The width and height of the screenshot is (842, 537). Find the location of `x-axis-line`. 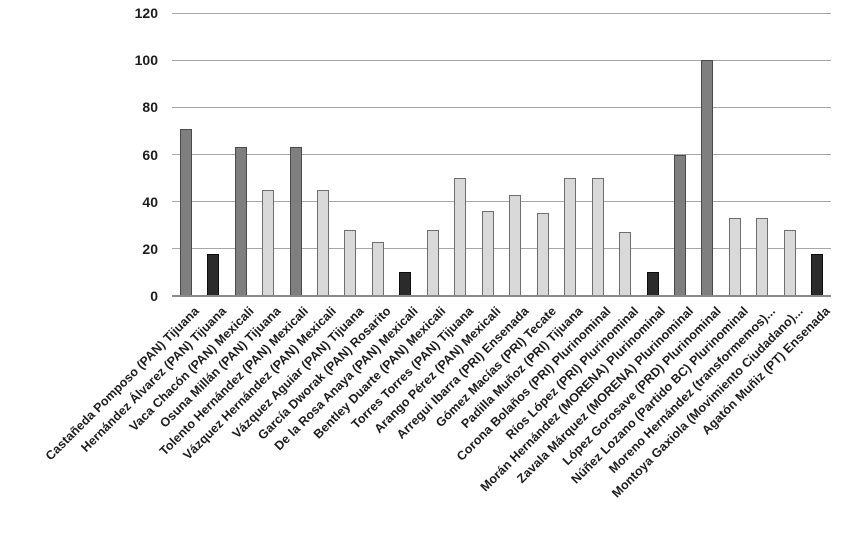

x-axis-line is located at coordinates (501, 296).